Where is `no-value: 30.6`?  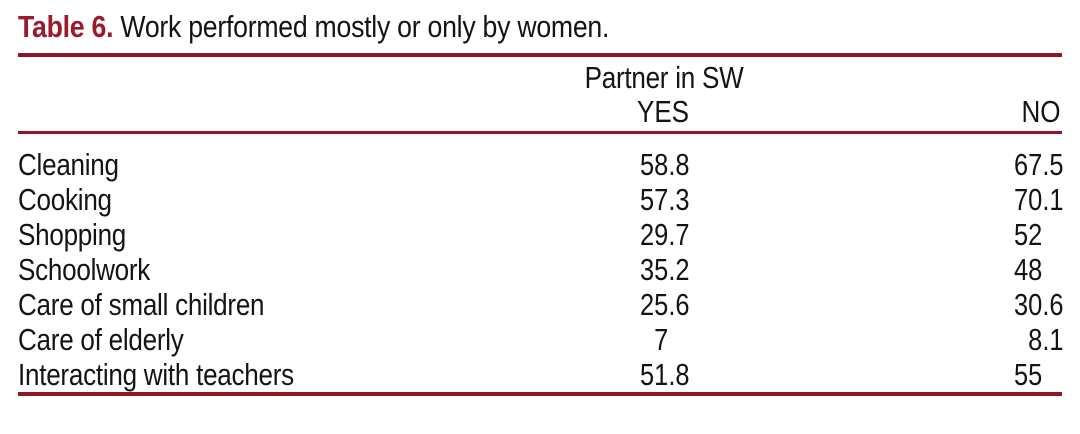
no-value: 30.6 is located at coordinates (1039, 304).